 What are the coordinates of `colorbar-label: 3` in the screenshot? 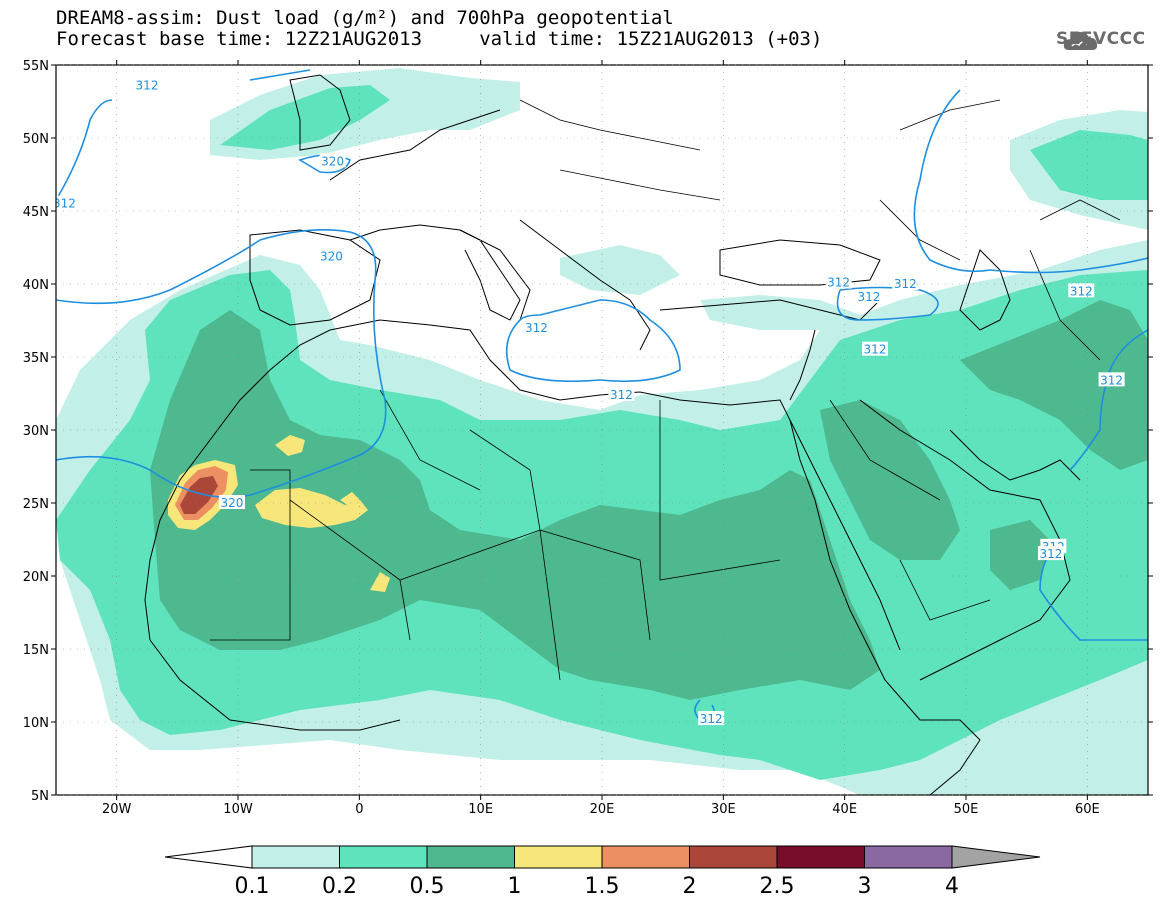 It's located at (865, 886).